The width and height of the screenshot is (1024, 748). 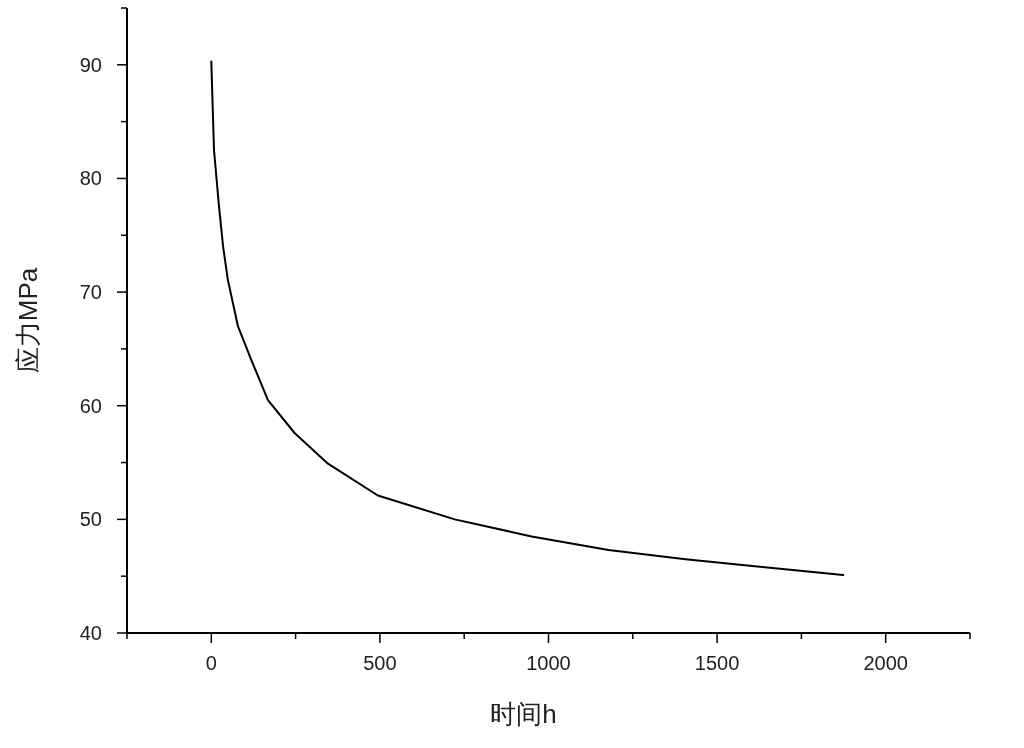 I want to click on x-tick-label: 1500, so click(x=717, y=663).